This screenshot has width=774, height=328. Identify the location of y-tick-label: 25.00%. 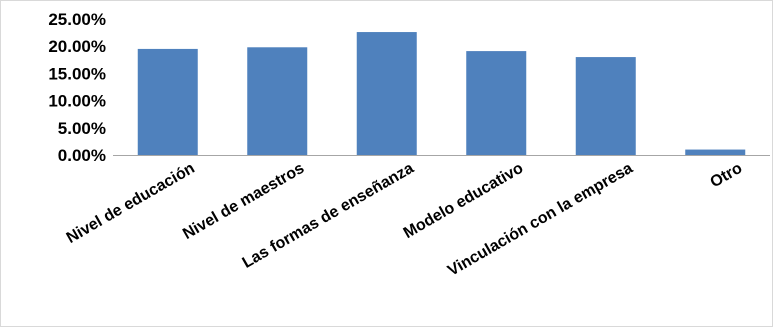
(77, 19).